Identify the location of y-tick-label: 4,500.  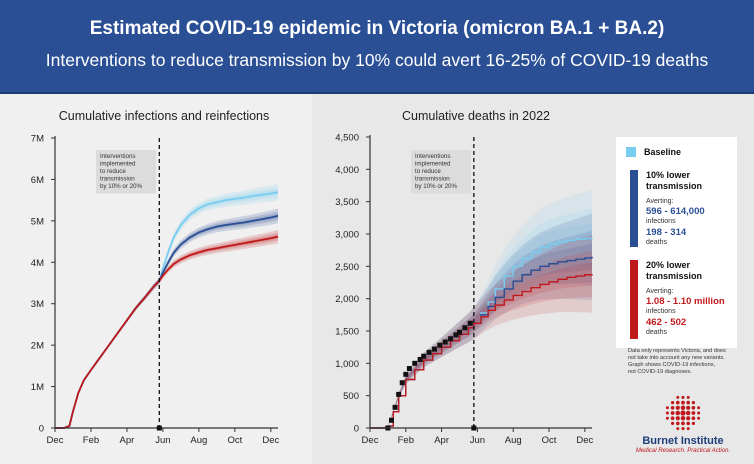
(347, 138).